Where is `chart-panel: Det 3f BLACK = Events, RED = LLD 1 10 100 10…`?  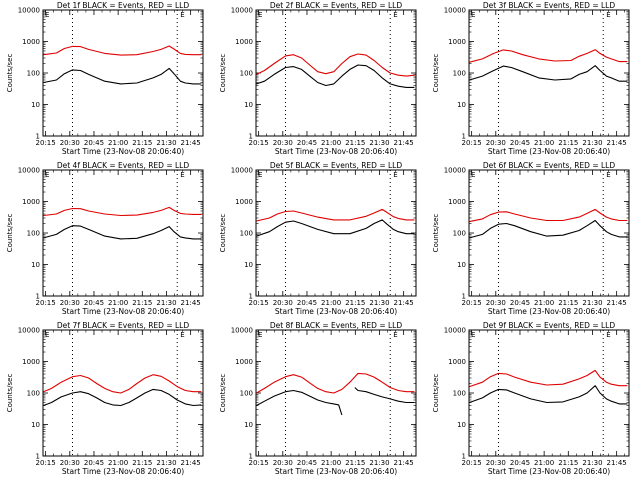
chart-panel: Det 3f BLACK = Events, RED = LLD 1 10 100 10… is located at coordinates (531, 78).